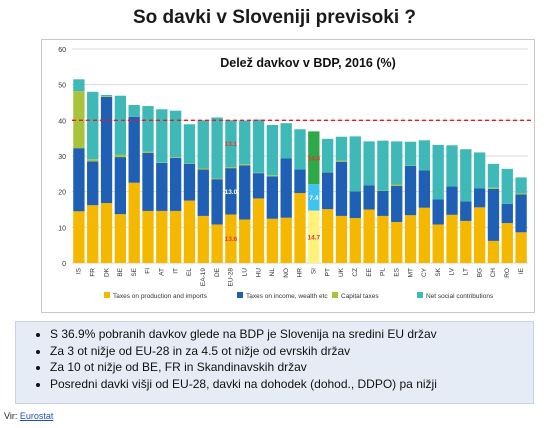 This screenshot has height=428, width=549. I want to click on legend-label: Taxes on income, wealth etc, so click(287, 296).